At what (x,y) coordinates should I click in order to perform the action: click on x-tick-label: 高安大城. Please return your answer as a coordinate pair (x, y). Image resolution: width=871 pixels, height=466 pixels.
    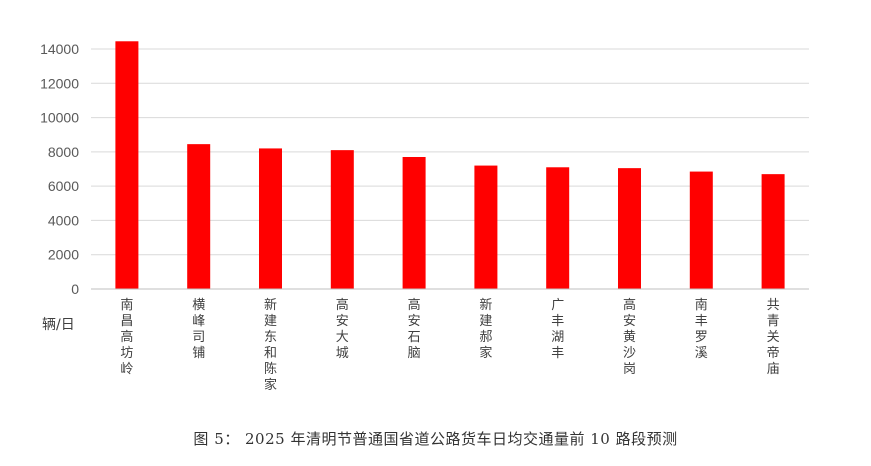
    Looking at the image, I should click on (342, 329).